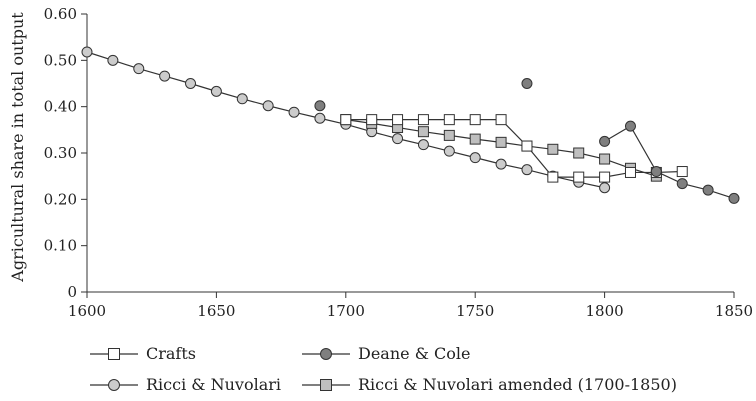 This screenshot has height=401, width=756. I want to click on y-tick-label: 0.60, so click(60, 14).